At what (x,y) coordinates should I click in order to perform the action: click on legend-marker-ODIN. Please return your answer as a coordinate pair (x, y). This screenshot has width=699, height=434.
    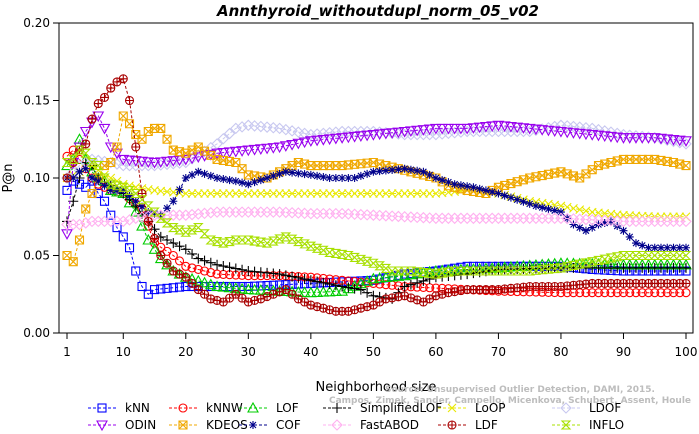
    Looking at the image, I should click on (102, 426).